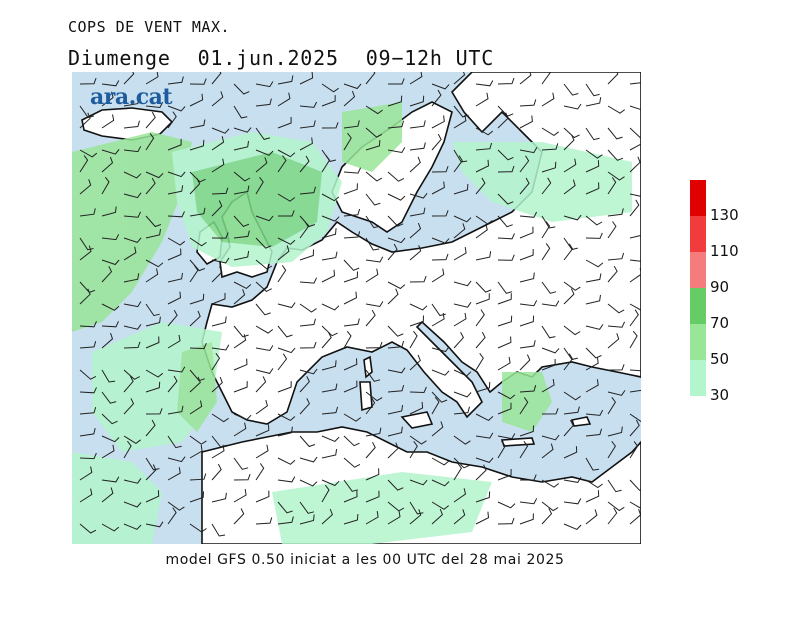 This screenshot has height=617, width=800. Describe the element at coordinates (724, 215) in the screenshot. I see `legend-label: 130` at that location.